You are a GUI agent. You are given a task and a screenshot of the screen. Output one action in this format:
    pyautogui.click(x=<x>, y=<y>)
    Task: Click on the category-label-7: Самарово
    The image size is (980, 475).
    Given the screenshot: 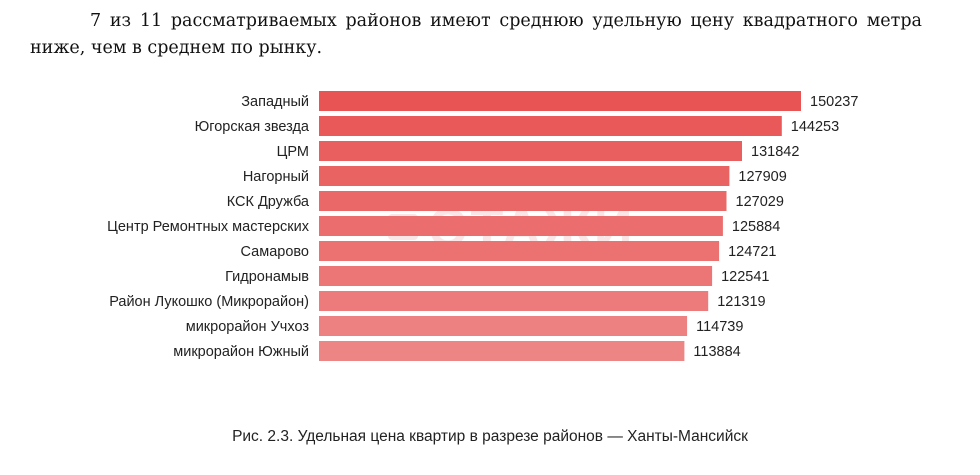 What is the action you would take?
    pyautogui.click(x=275, y=252)
    